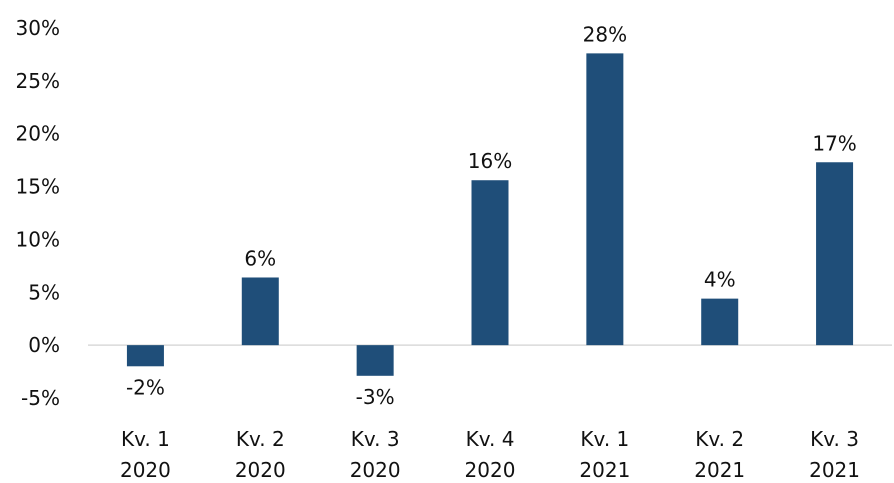 This screenshot has width=894, height=483. I want to click on x-category-label: Kv. 3 2020, so click(375, 454).